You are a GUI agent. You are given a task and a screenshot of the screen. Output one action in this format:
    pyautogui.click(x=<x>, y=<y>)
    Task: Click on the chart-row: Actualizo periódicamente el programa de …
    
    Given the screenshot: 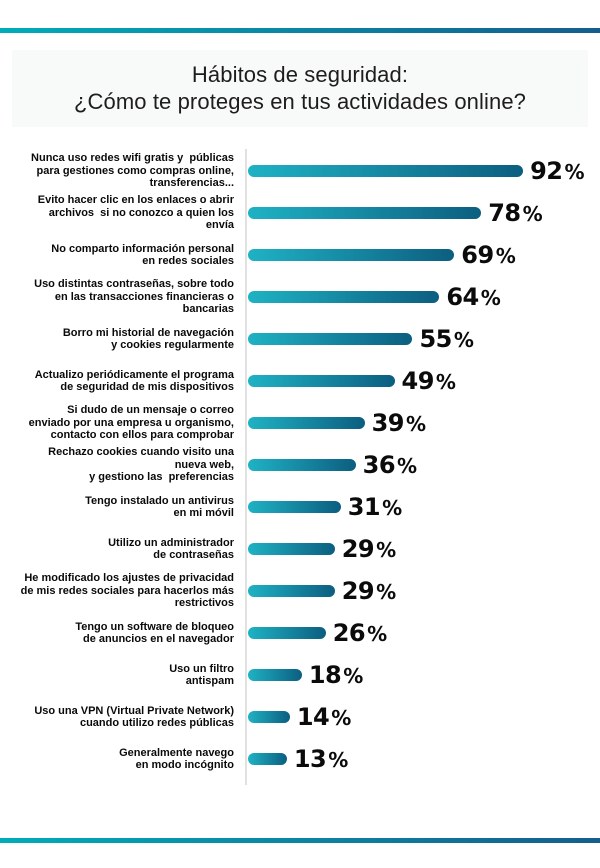 What is the action you would take?
    pyautogui.click(x=300, y=381)
    